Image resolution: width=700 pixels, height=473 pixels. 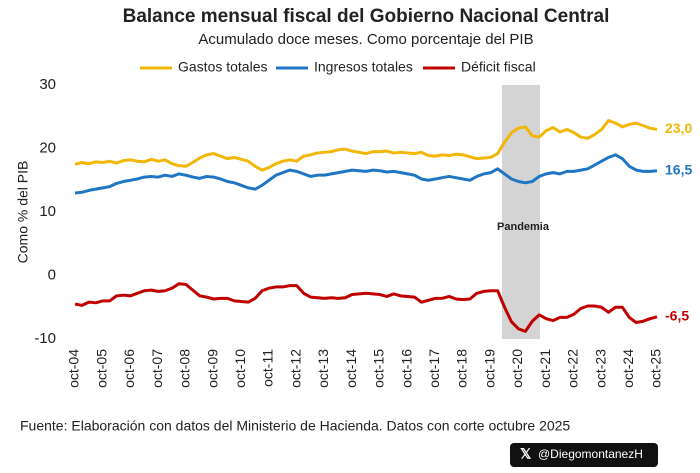 What do you see at coordinates (434, 368) in the screenshot?
I see `x-tick-label: oct-17` at bounding box center [434, 368].